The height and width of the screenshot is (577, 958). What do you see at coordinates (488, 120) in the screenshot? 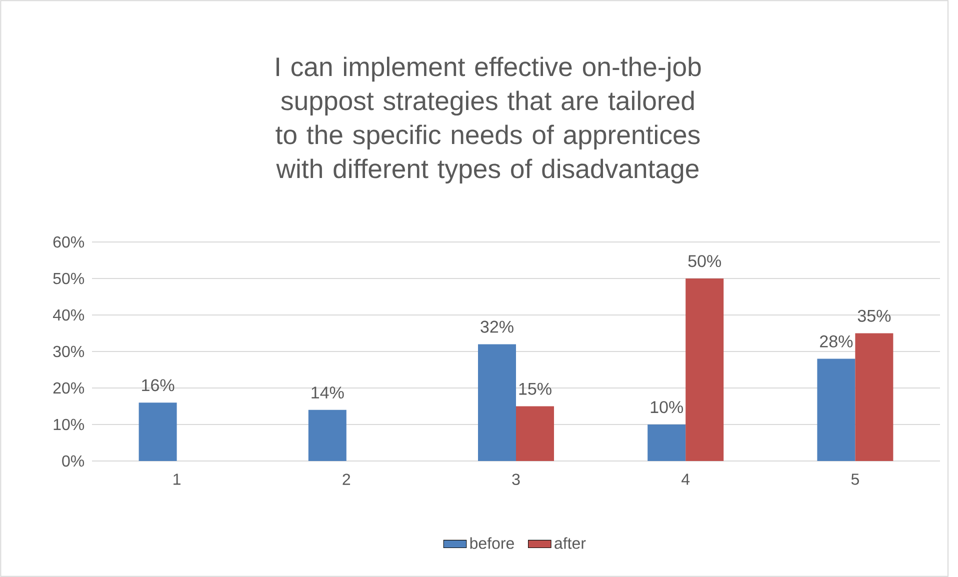
I see `chart-title: I can implement effective on-the-job suppost strategies that are tailored to the specific needs of apprentices with different types of disadvantage` at bounding box center [488, 120].